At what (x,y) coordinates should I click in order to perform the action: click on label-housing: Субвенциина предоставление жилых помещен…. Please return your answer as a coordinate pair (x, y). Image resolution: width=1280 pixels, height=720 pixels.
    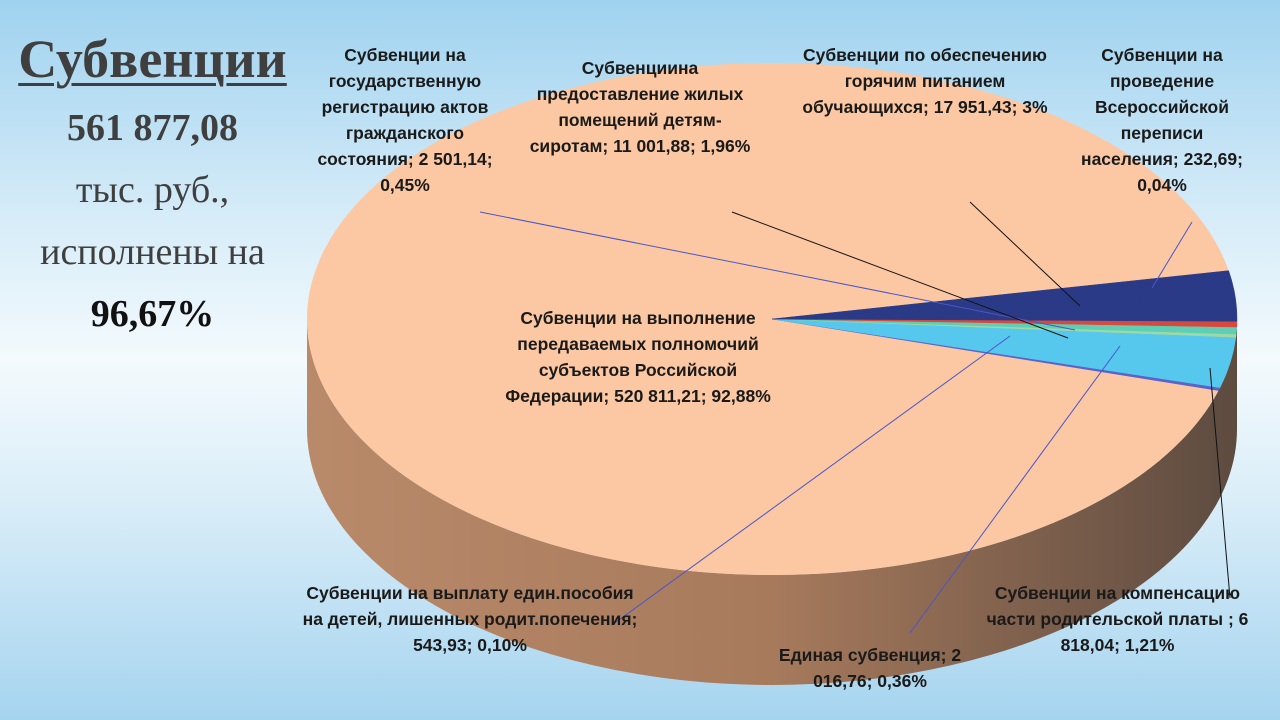
    Looking at the image, I should click on (640, 107).